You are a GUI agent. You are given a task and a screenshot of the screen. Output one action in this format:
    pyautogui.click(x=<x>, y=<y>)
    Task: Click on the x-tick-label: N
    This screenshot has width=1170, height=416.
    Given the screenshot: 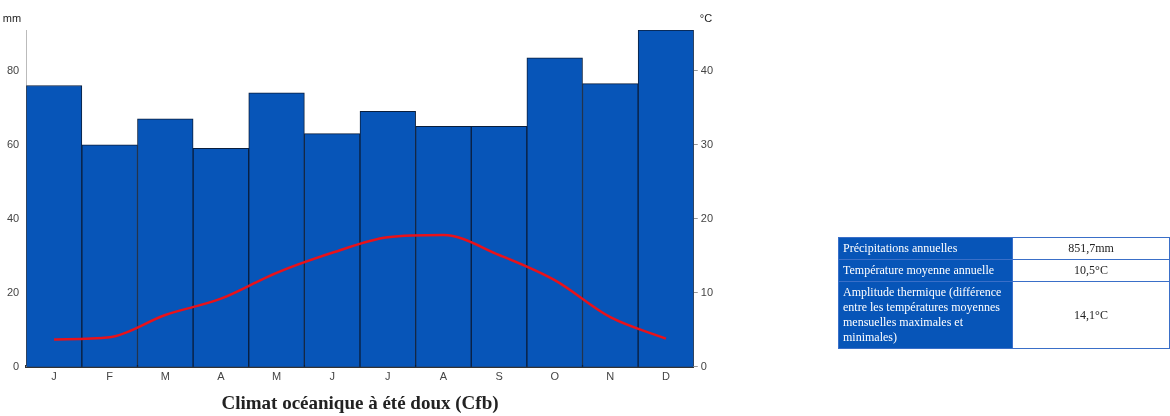 What is the action you would take?
    pyautogui.click(x=610, y=376)
    